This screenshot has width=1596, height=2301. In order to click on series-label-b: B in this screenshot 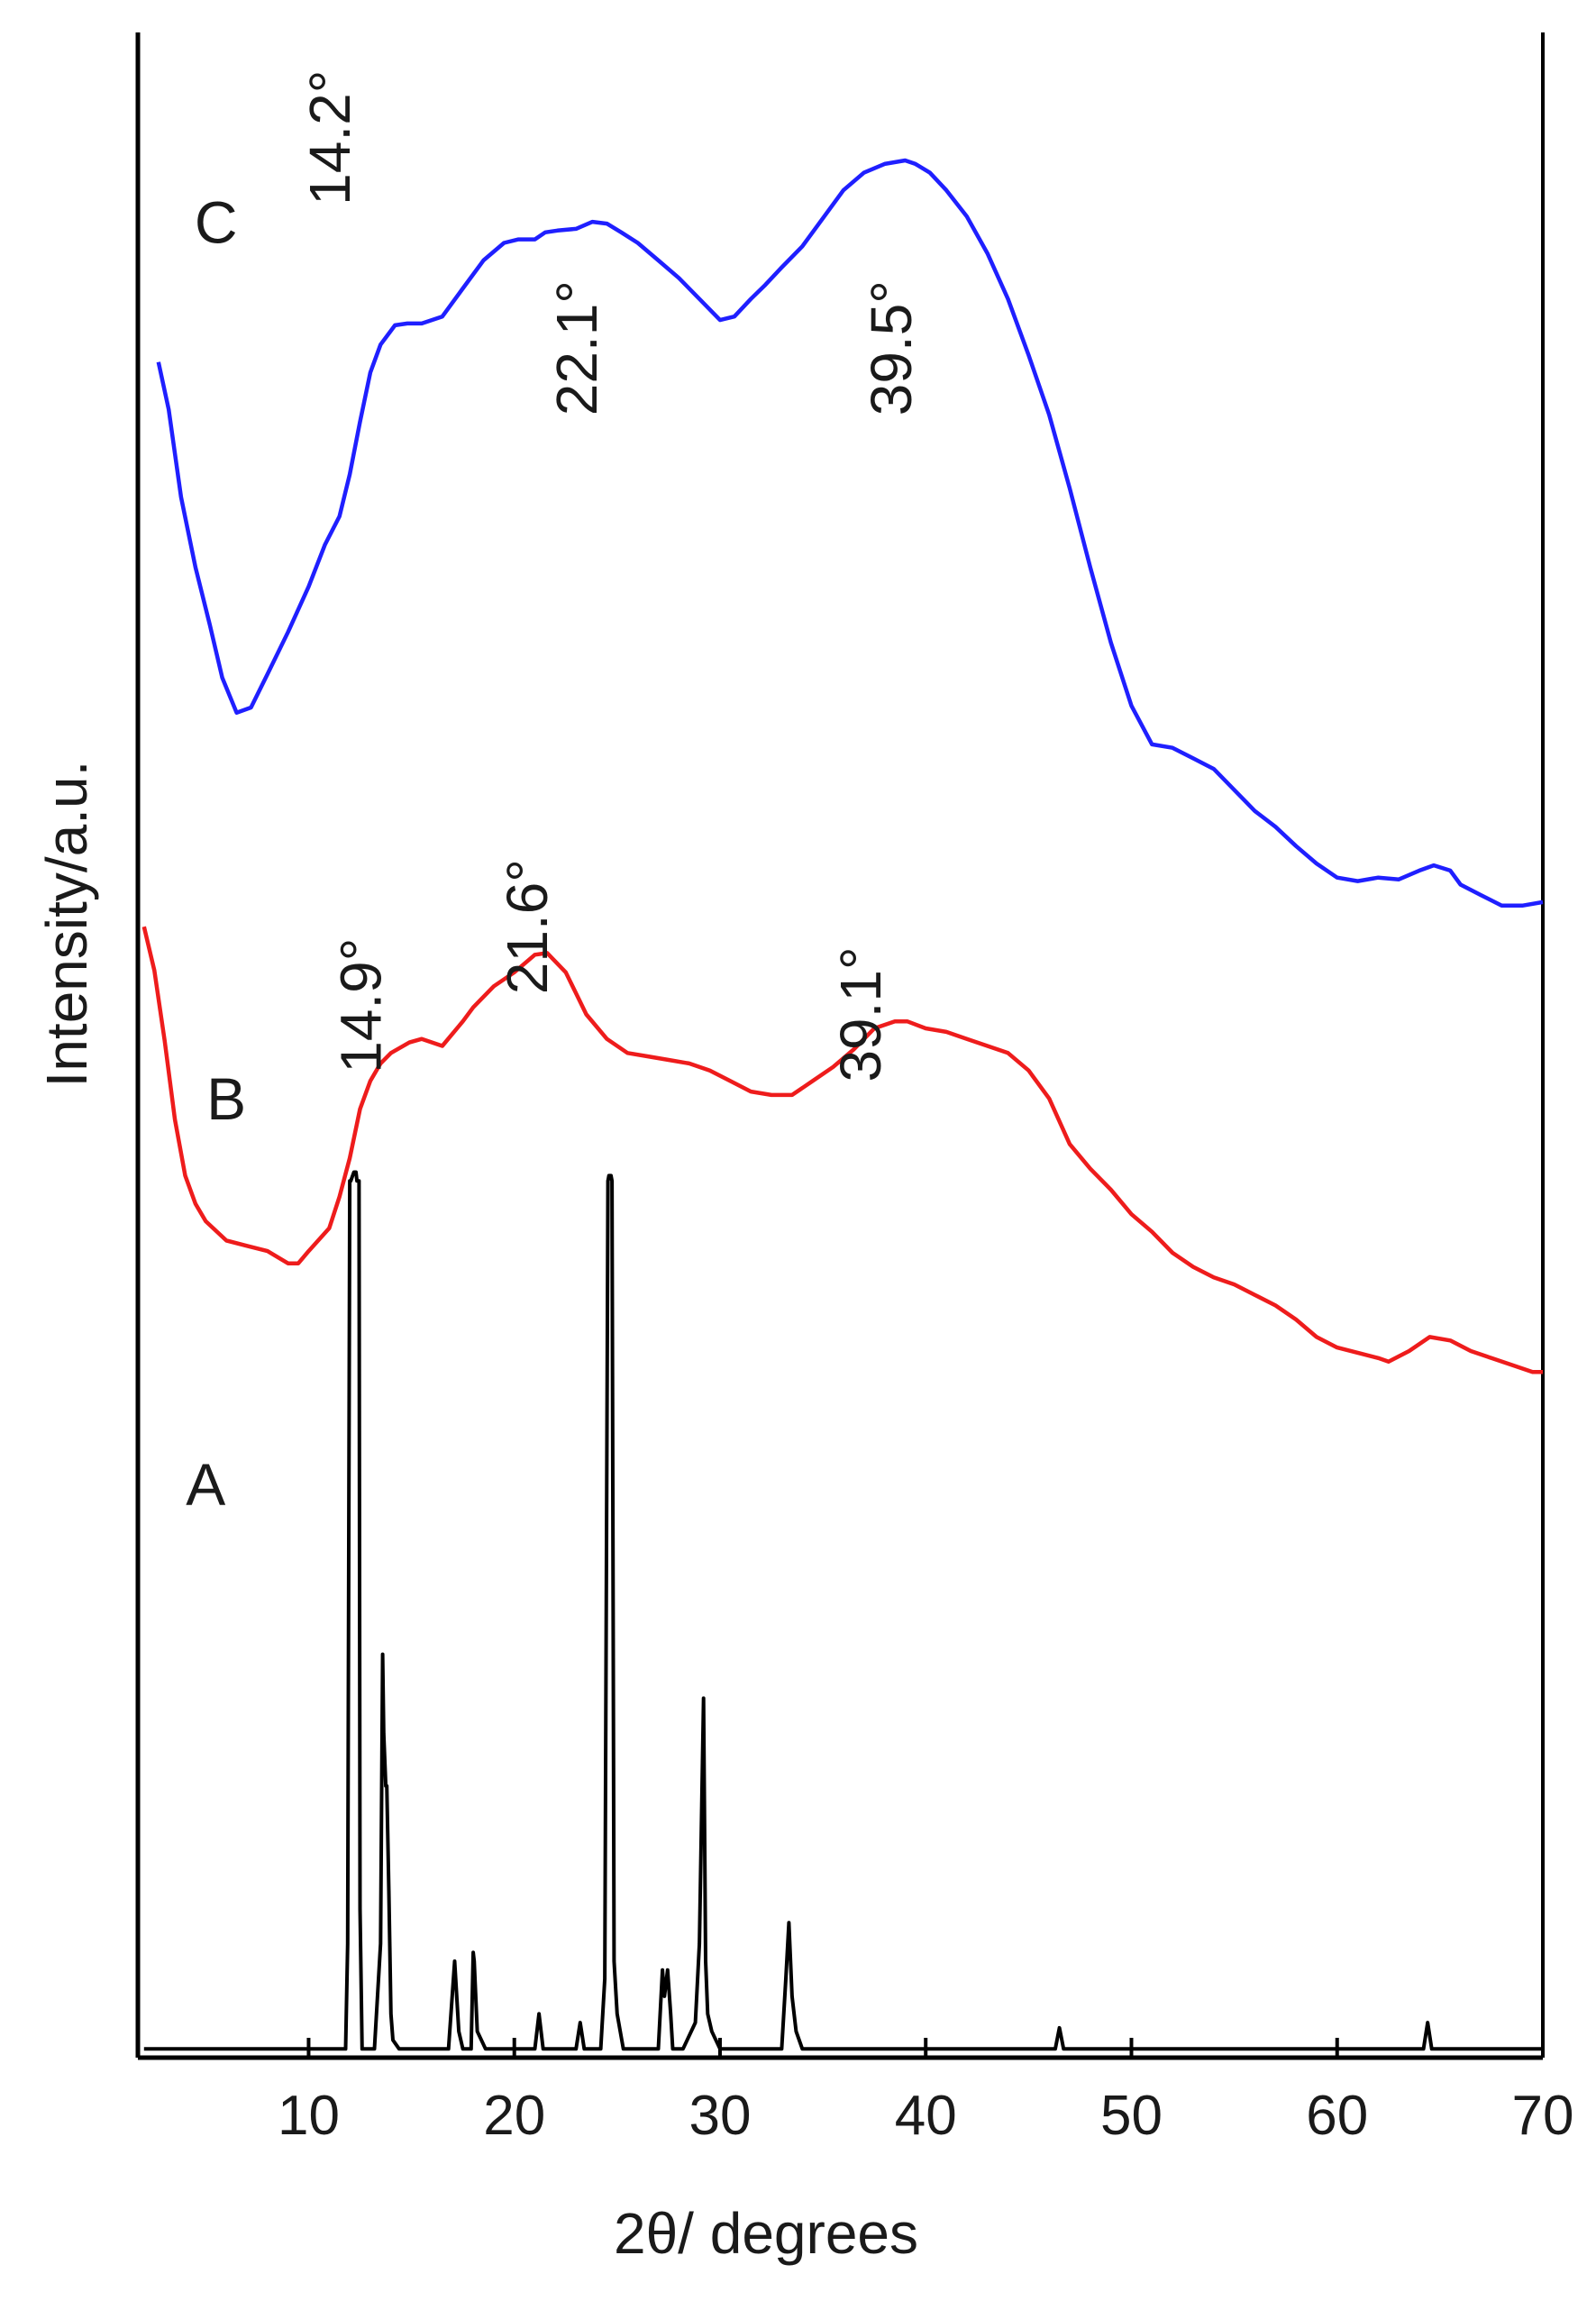, I will do `click(226, 1098)`.